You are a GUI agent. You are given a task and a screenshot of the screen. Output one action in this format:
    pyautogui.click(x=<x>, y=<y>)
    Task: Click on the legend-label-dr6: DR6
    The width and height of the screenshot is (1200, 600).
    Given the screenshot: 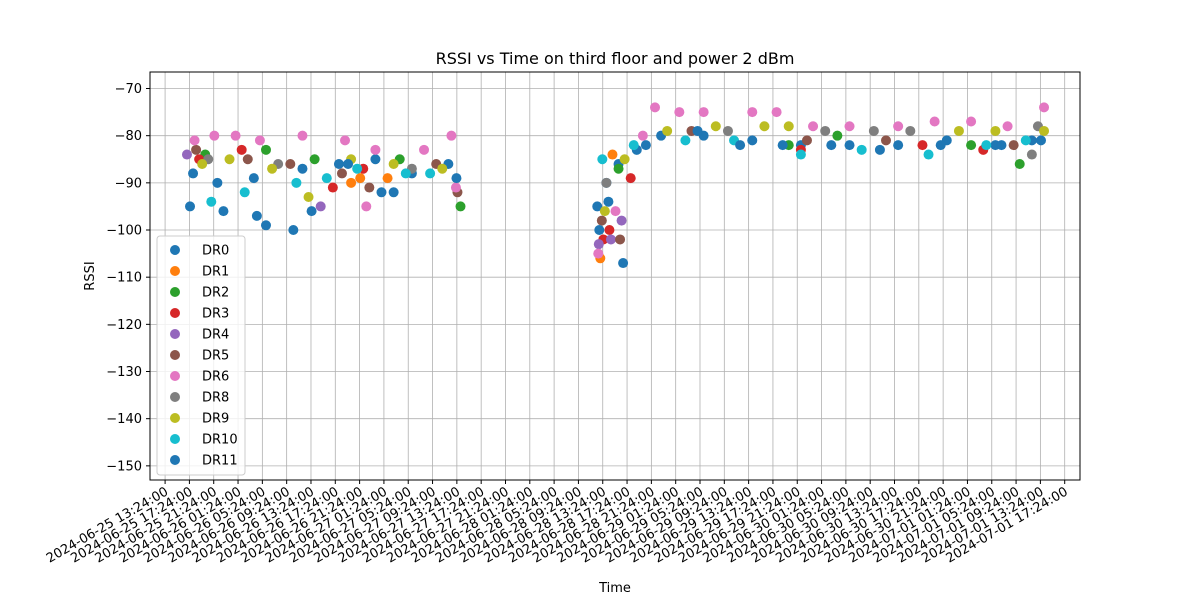 What is the action you would take?
    pyautogui.click(x=215, y=377)
    